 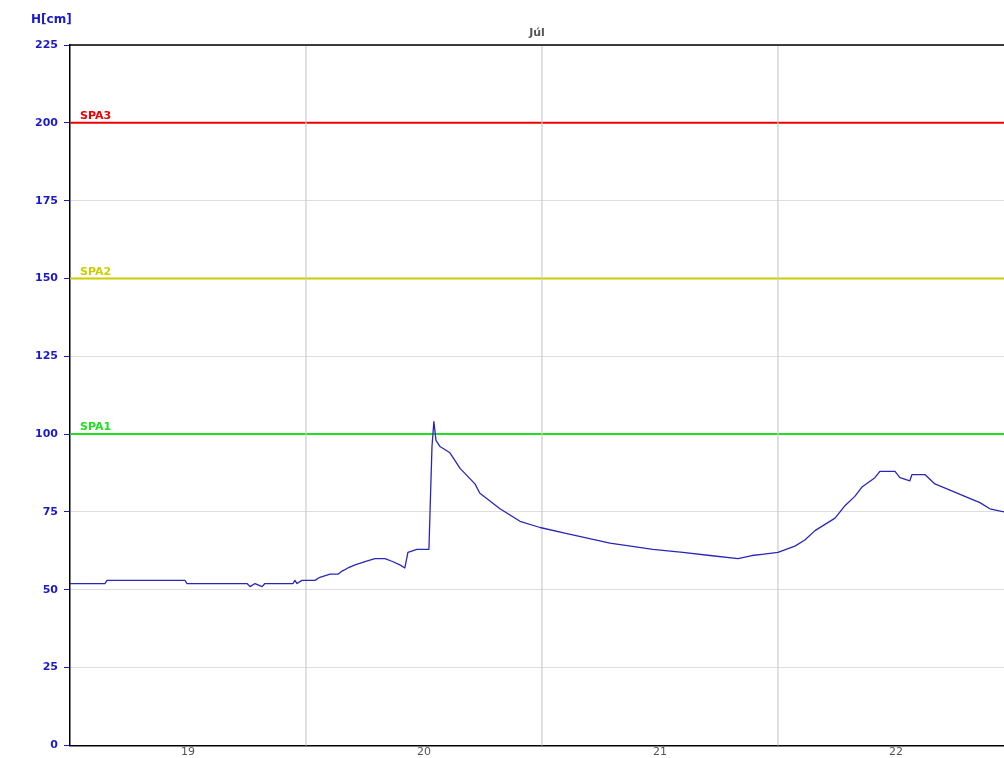 I want to click on x-tick-label: 21, so click(x=659, y=751).